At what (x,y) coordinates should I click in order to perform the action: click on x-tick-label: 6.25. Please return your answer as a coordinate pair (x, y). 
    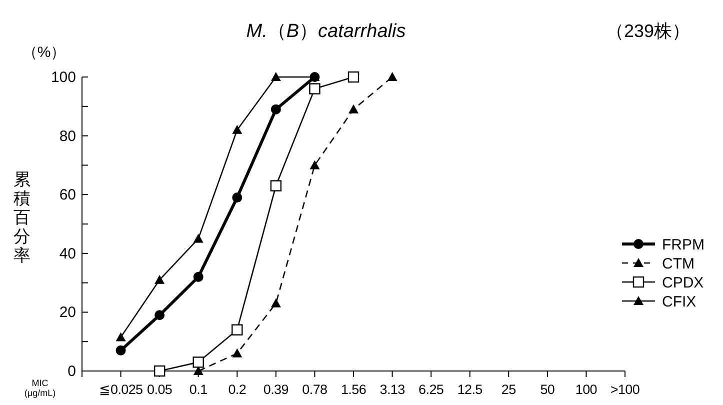
    Looking at the image, I should click on (431, 389).